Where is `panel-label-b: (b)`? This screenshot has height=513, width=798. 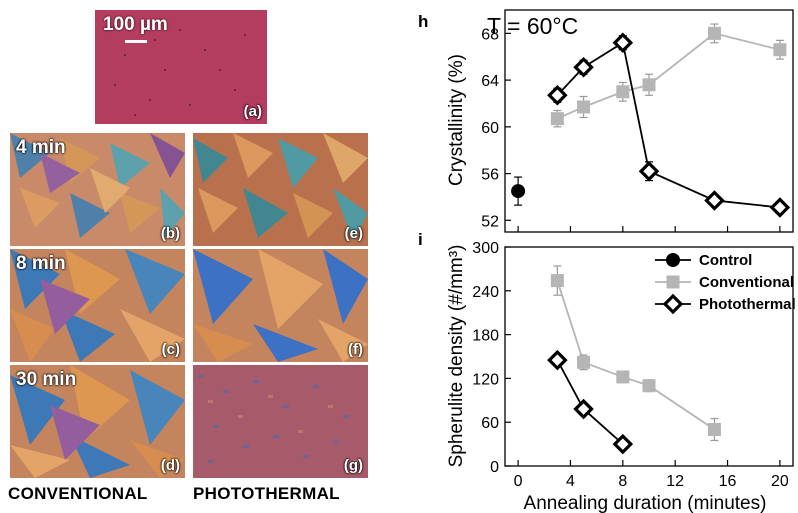 panel-label-b: (b) is located at coordinates (170, 233).